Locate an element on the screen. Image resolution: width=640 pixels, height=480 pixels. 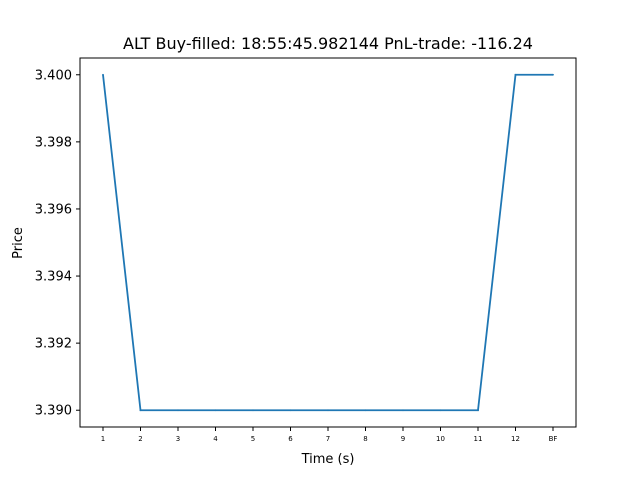
x-axis: 1 2 3 4 5 6 7 8 9 10 11 12 BF is located at coordinates (329, 435).